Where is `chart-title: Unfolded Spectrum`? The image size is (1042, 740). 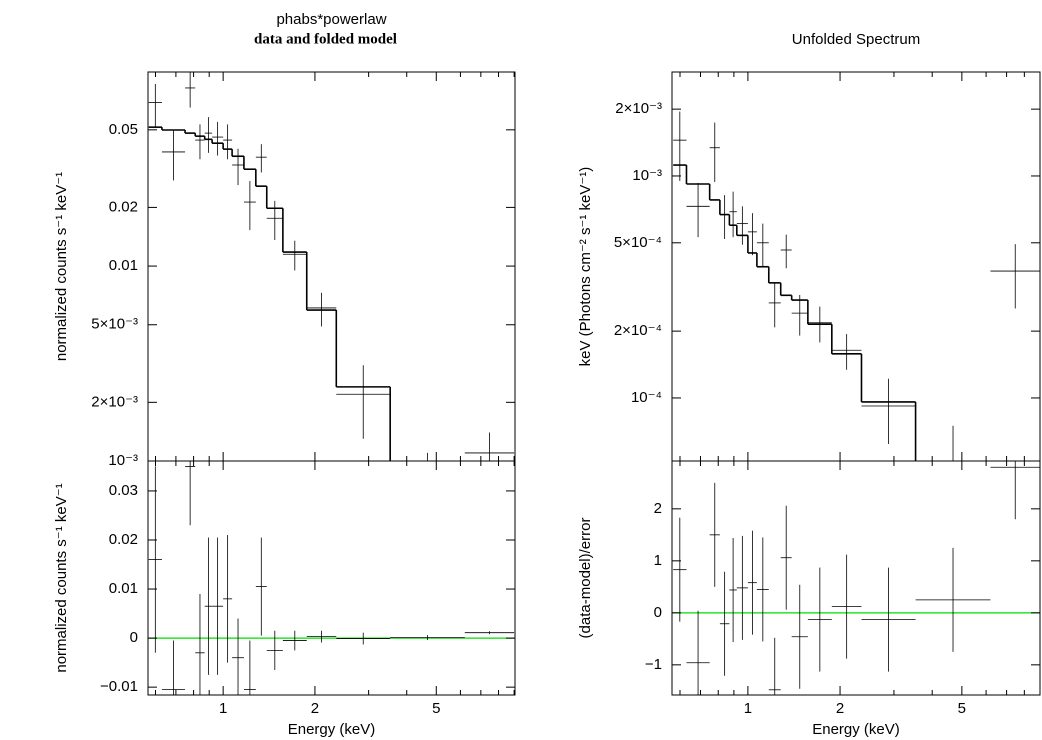 chart-title: Unfolded Spectrum is located at coordinates (856, 39).